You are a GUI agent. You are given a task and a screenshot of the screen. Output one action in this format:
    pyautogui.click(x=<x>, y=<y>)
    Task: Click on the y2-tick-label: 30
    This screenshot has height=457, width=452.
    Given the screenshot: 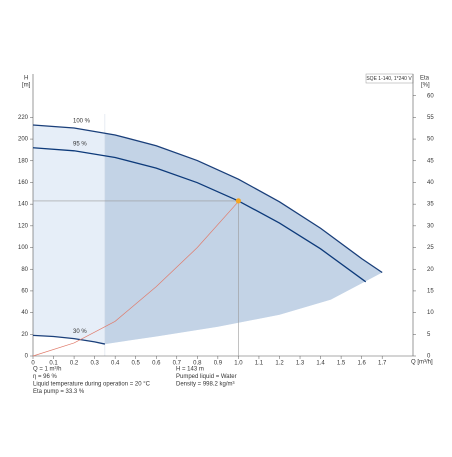 What is the action you would take?
    pyautogui.click(x=430, y=226)
    